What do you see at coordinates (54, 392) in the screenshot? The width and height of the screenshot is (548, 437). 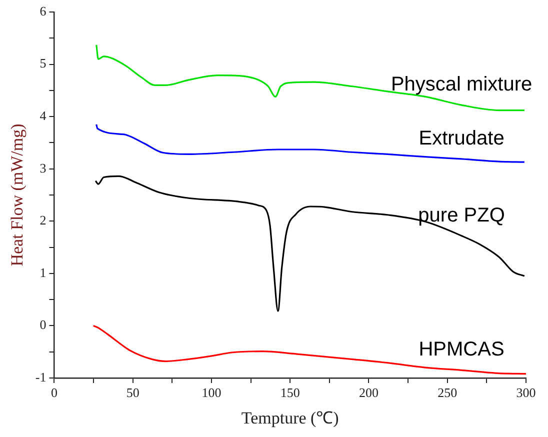 I see `x-tick-label: 0` at bounding box center [54, 392].